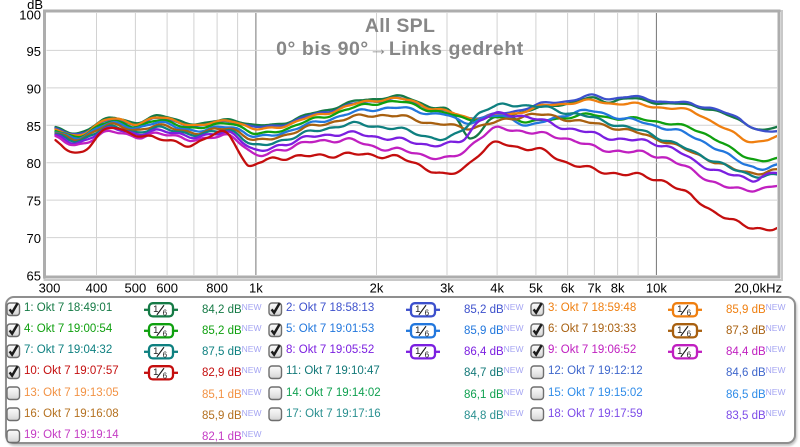 The width and height of the screenshot is (800, 447). Describe the element at coordinates (377, 288) in the screenshot. I see `svg-text: 2k` at that location.